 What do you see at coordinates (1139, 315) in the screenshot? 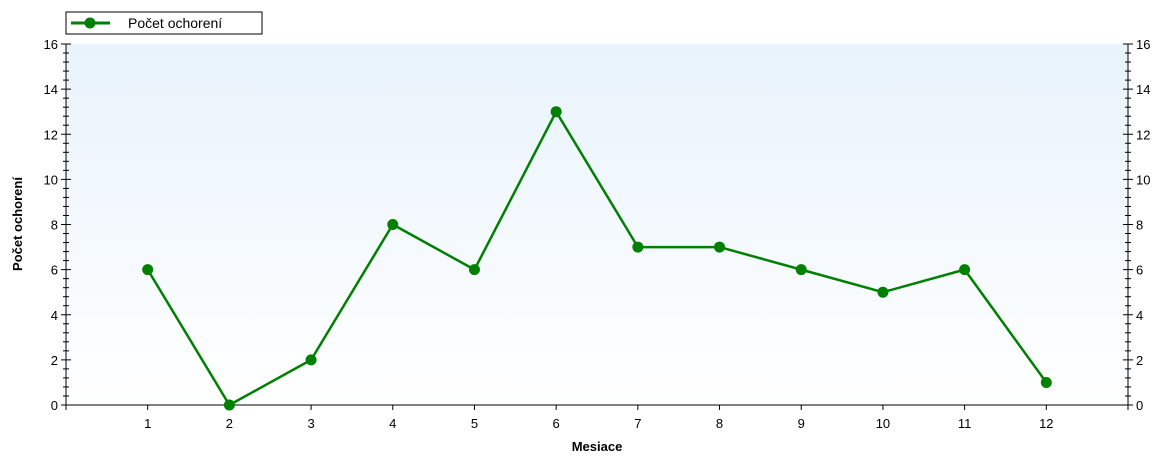
I see `y-right-tick-label: 4` at bounding box center [1139, 315].